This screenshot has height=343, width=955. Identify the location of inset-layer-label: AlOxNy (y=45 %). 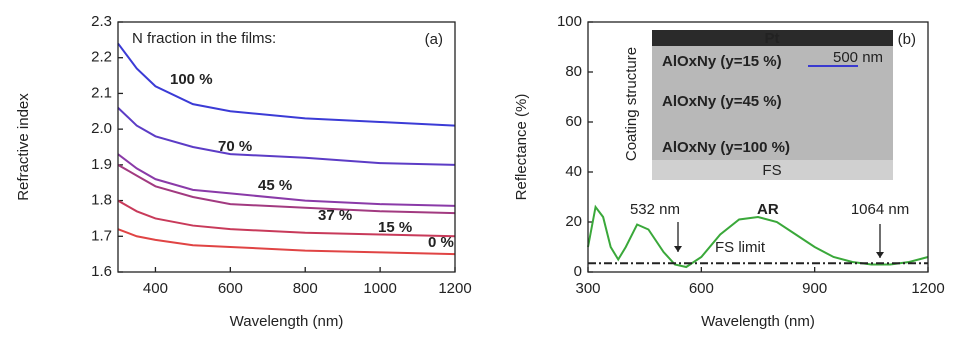
(722, 101).